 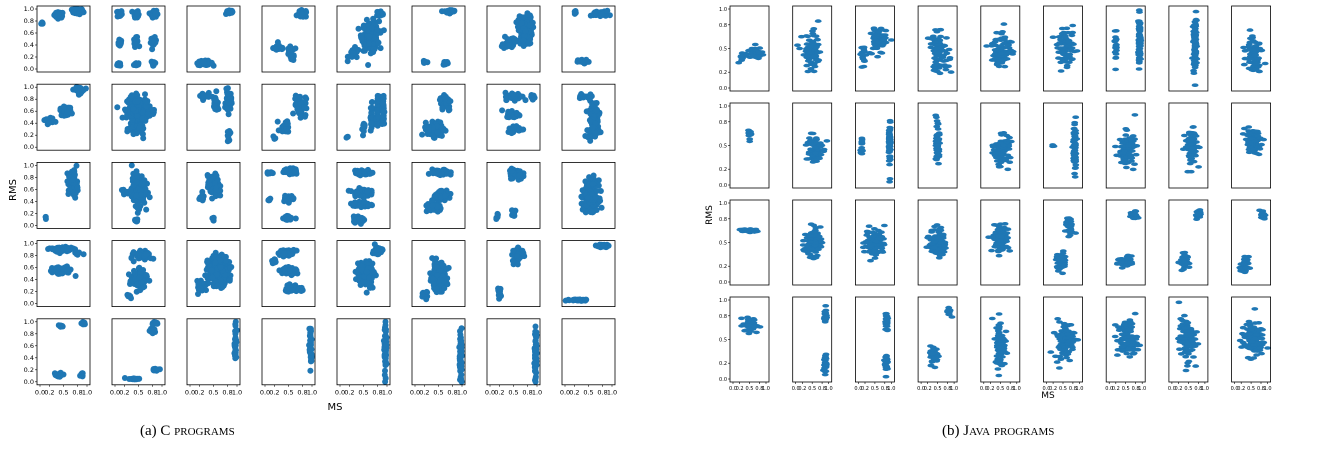 What do you see at coordinates (29, 292) in the screenshot?
I see `y-tick-label: 0.2` at bounding box center [29, 292].